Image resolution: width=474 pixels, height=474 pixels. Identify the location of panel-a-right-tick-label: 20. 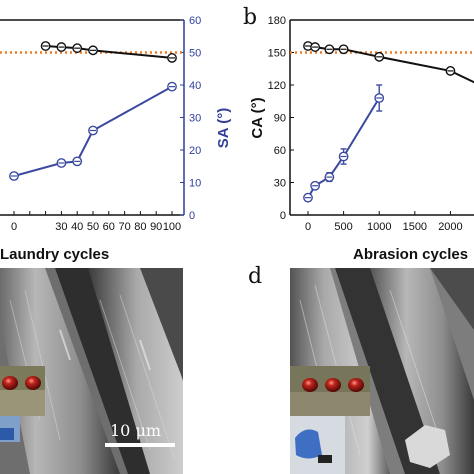
(195, 151).